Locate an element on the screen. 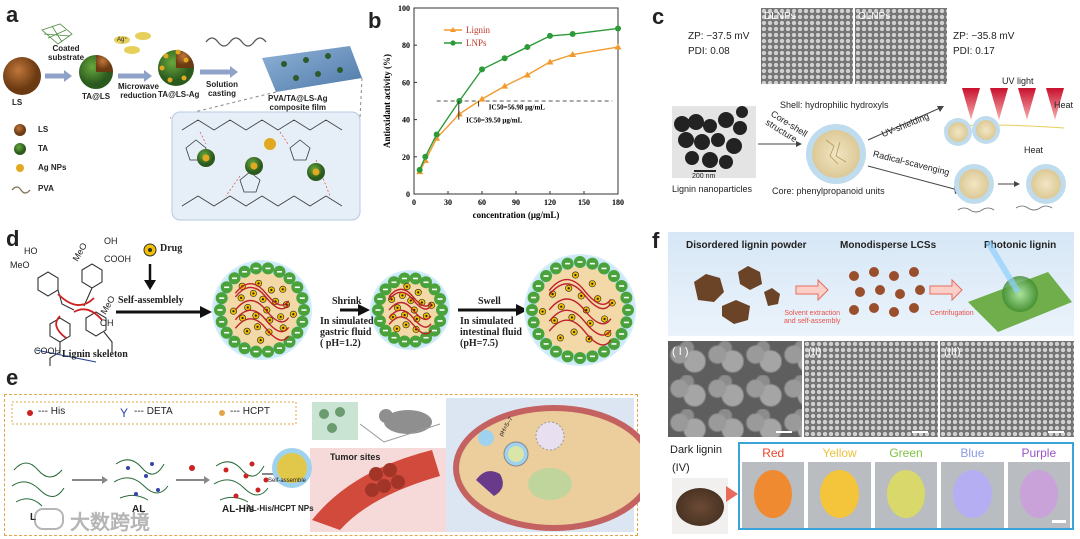 This screenshot has height=539, width=1080. ta-ls-ag-label: TA@LS-Ag is located at coordinates (179, 94).